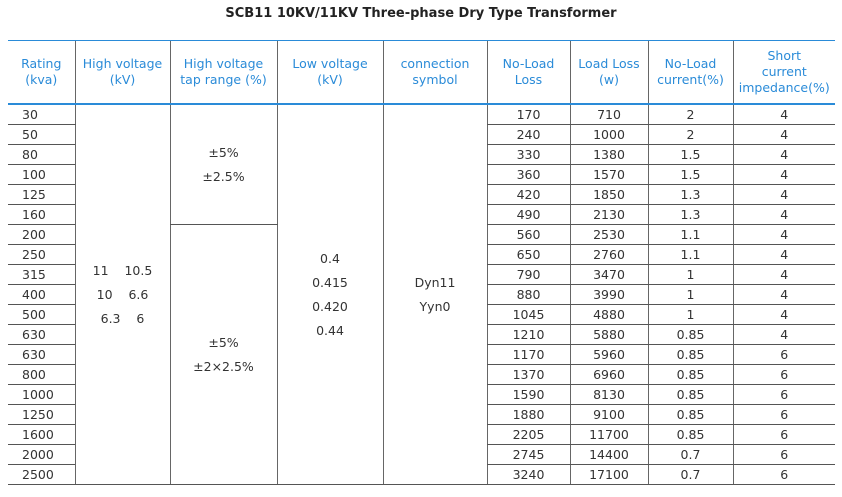 This screenshot has width=842, height=497. I want to click on cell-line: 10 6.6, so click(122, 294).